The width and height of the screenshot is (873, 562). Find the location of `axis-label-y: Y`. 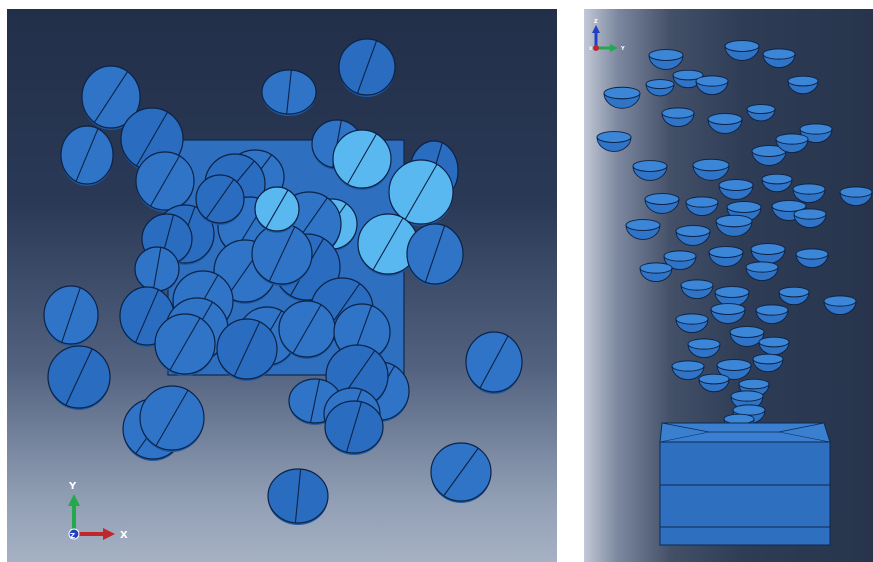

axis-label-y: Y is located at coordinates (72, 486).